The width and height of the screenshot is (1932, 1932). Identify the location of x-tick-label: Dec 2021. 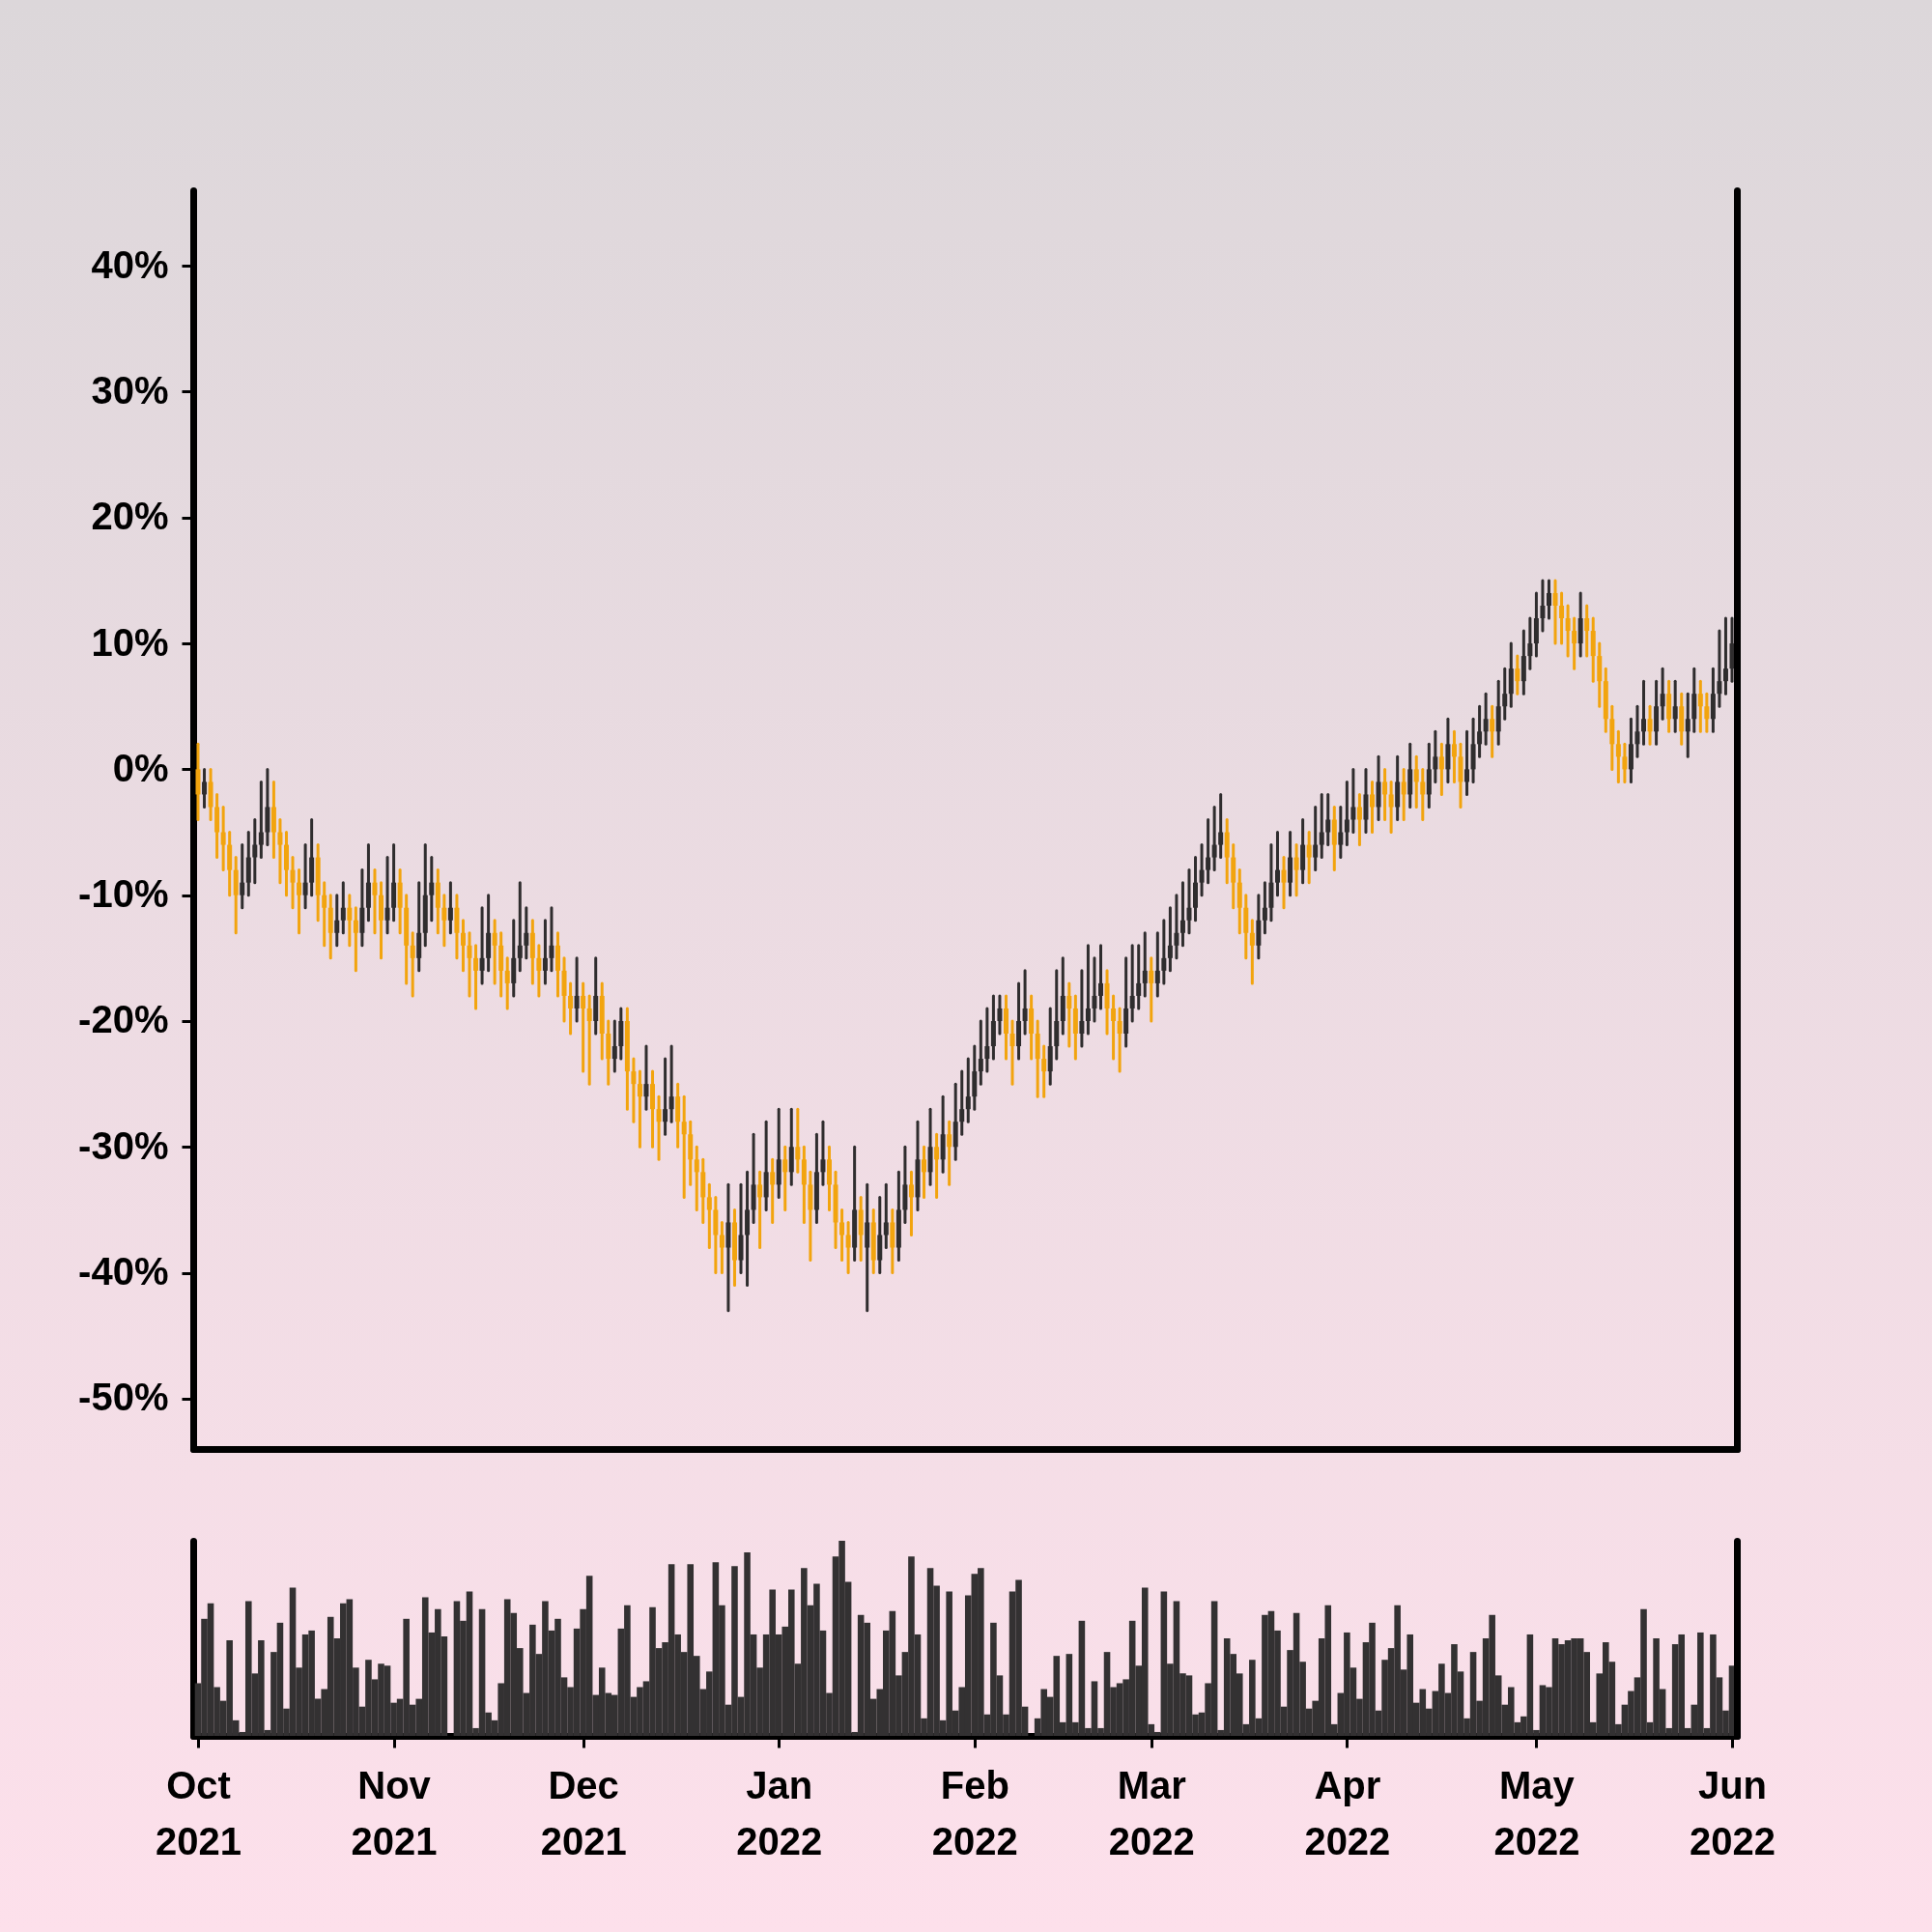
(583, 1812).